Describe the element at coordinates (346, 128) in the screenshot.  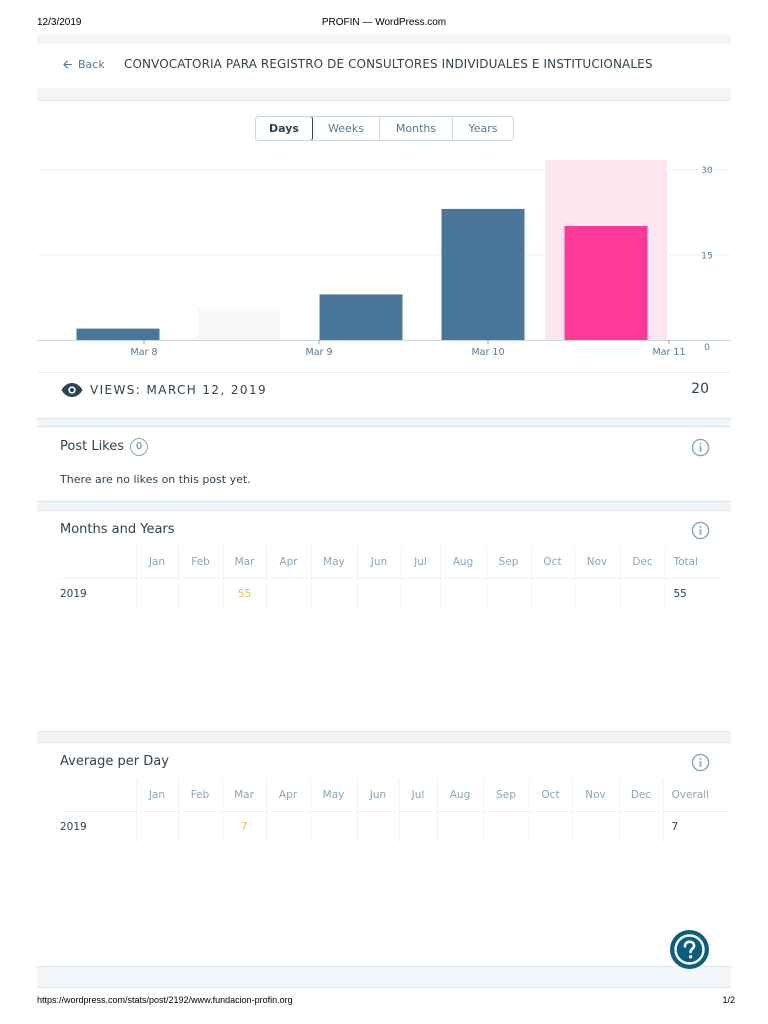
I see `tab-weeks: Weeks` at that location.